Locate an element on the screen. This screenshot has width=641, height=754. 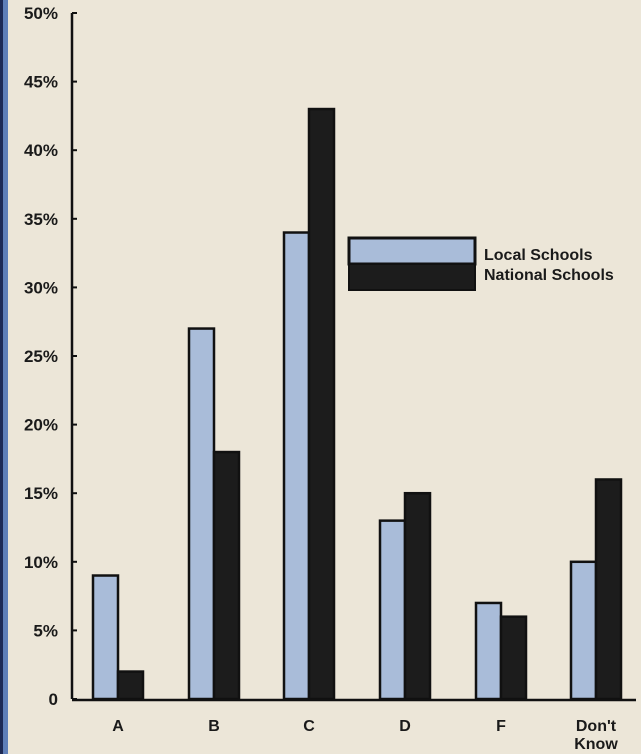
y-tick-label: 15% is located at coordinates (41, 493).